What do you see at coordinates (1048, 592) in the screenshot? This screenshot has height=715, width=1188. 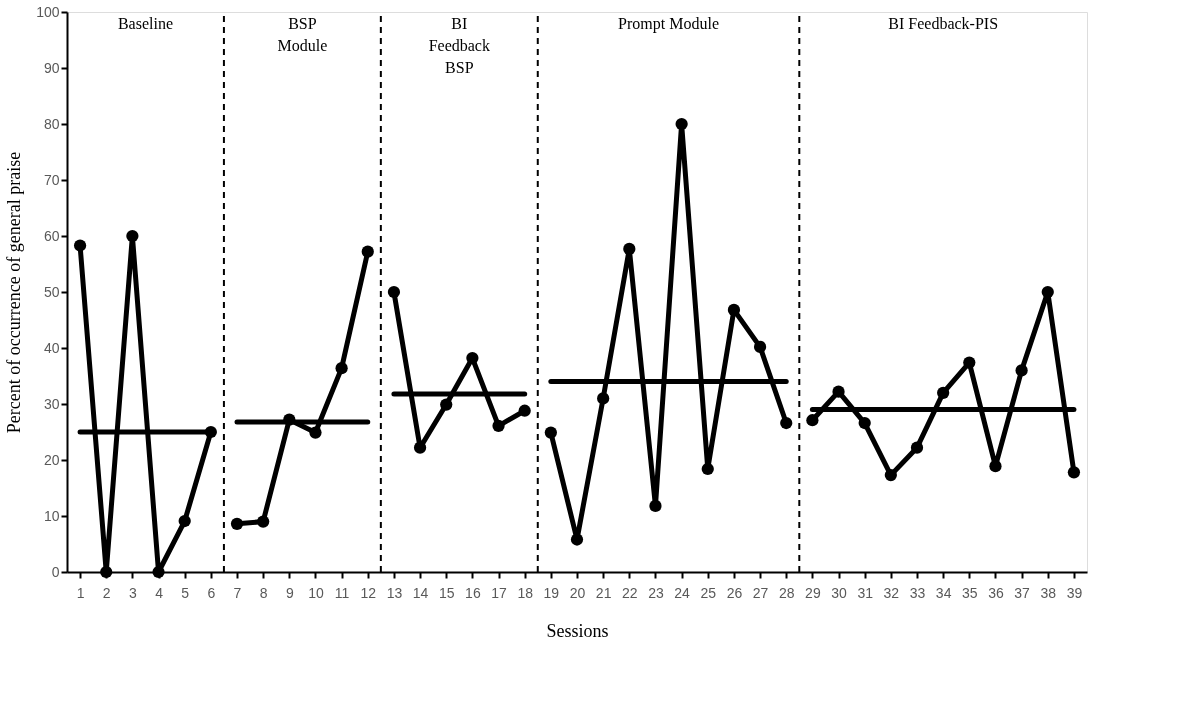 I see `x-tick-label: 38` at bounding box center [1048, 592].